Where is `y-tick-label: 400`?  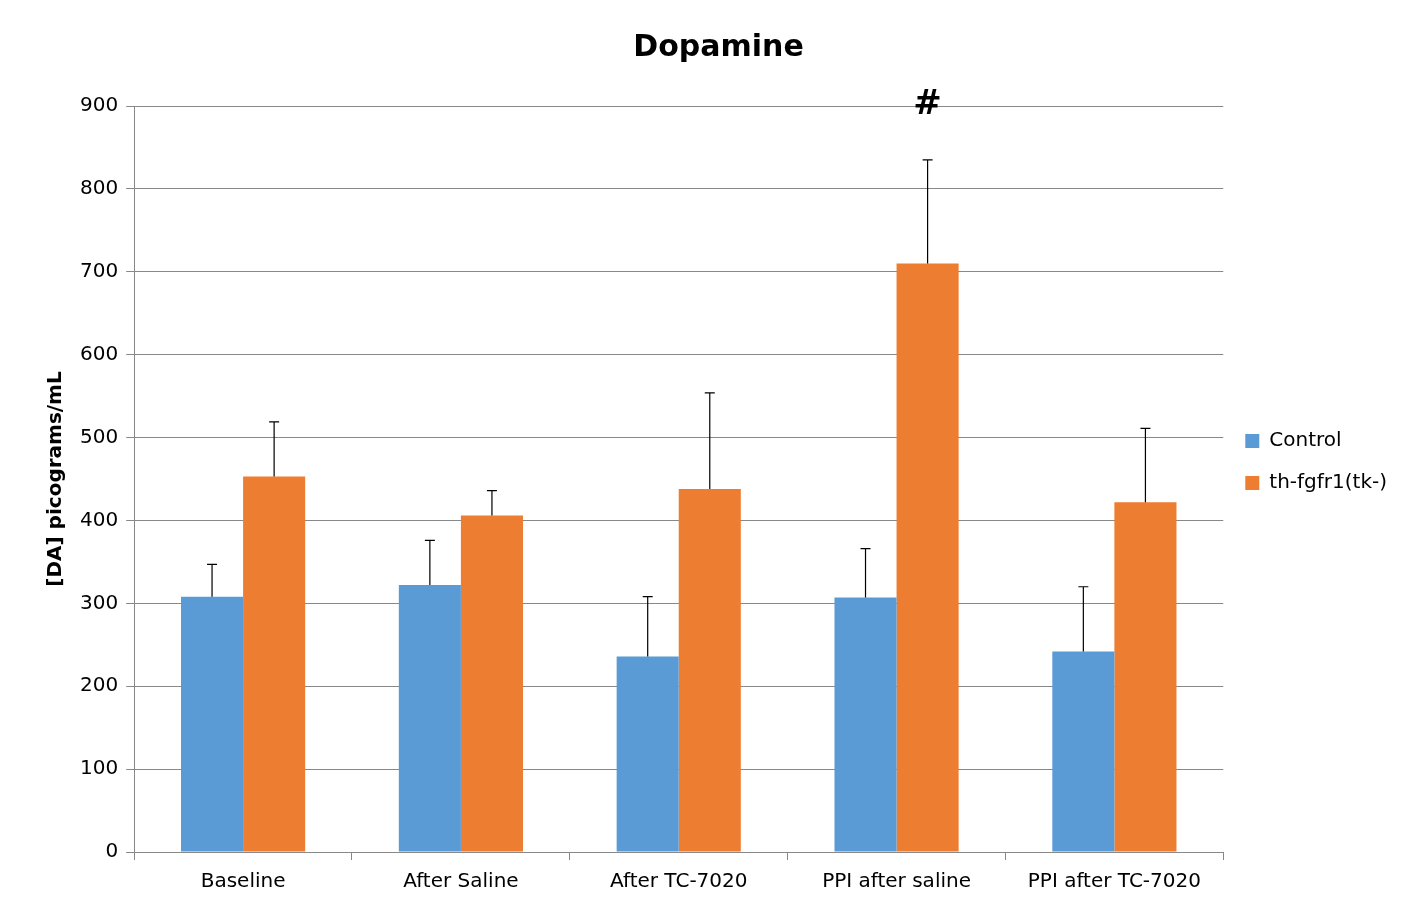
y-tick-label: 400 is located at coordinates (99, 518).